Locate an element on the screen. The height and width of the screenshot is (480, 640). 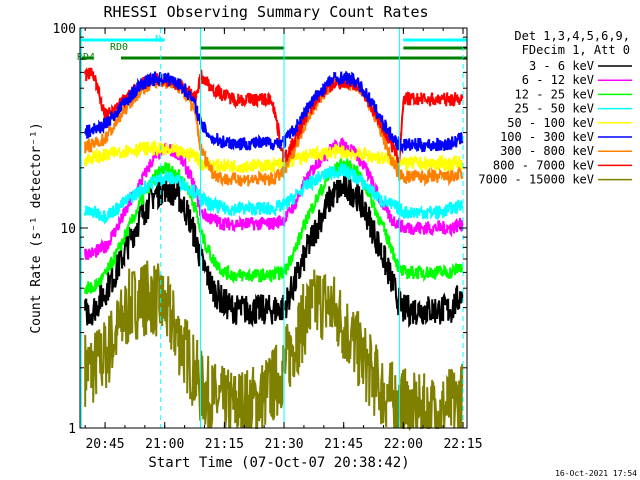
x-axis-label: Start Time (07-Oct-07 20:38:42) is located at coordinates (278, 463).